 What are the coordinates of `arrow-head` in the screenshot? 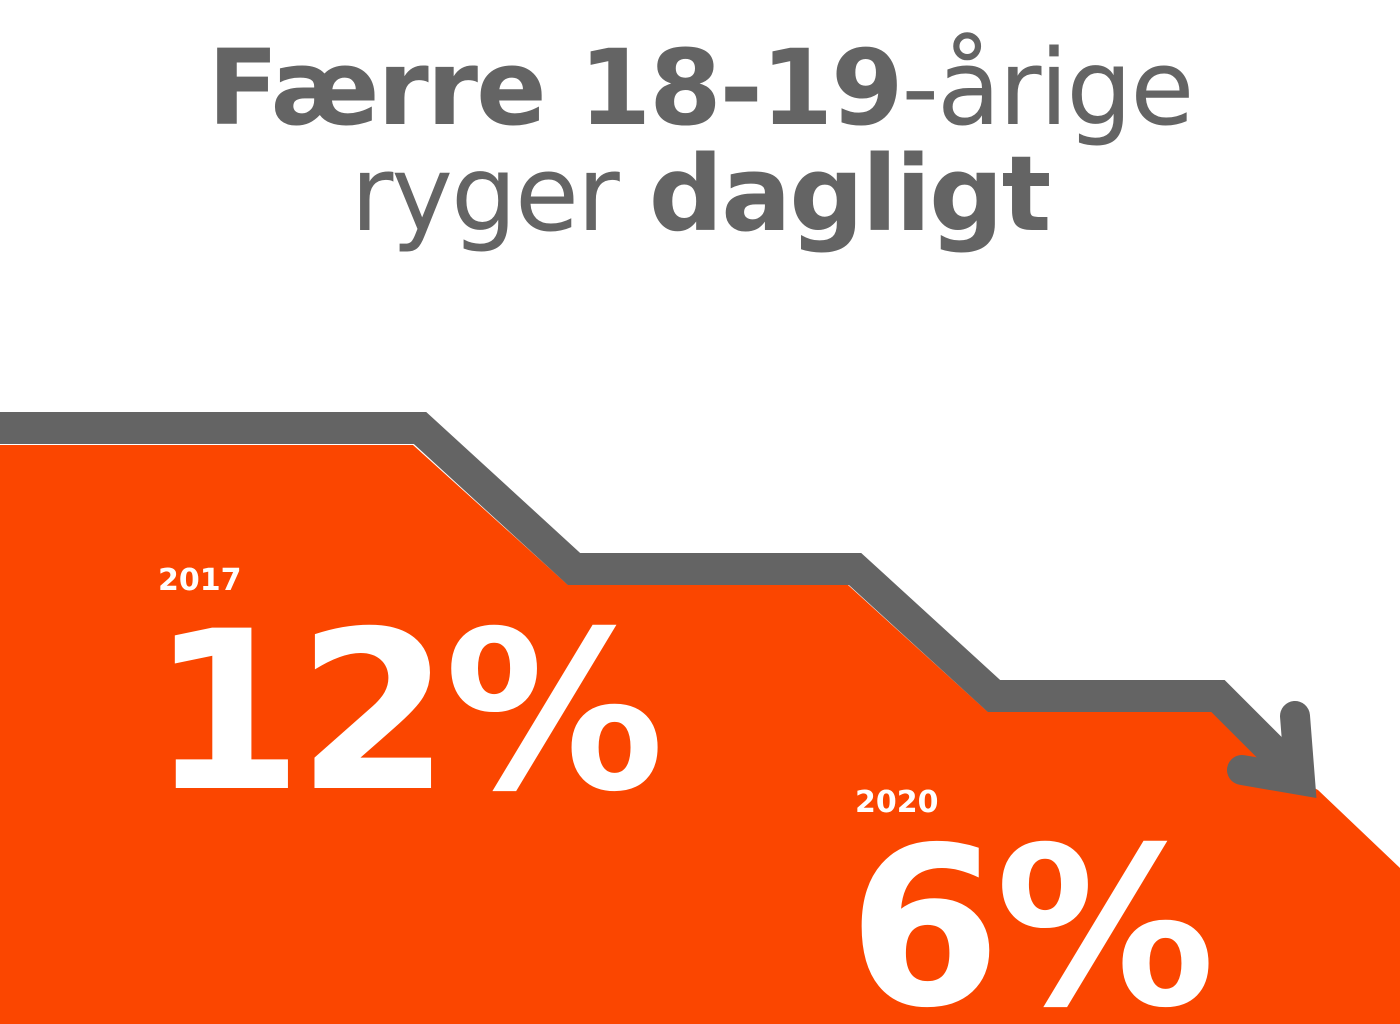 It's located at (1272, 750).